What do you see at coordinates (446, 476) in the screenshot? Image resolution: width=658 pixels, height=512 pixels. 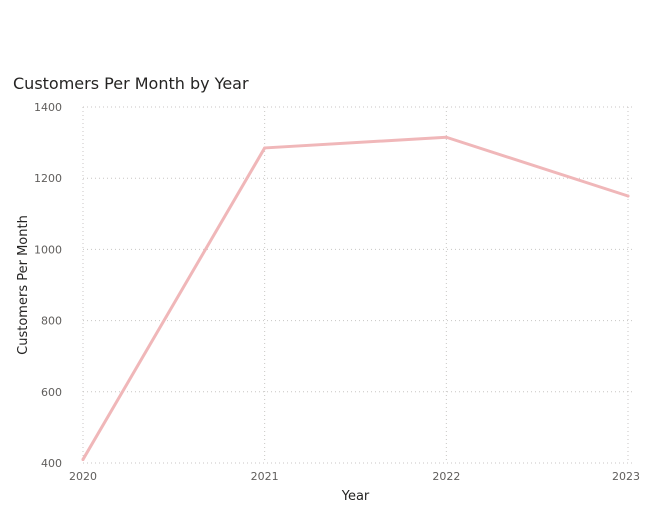 I see `x-tick-label: 2022` at bounding box center [446, 476].